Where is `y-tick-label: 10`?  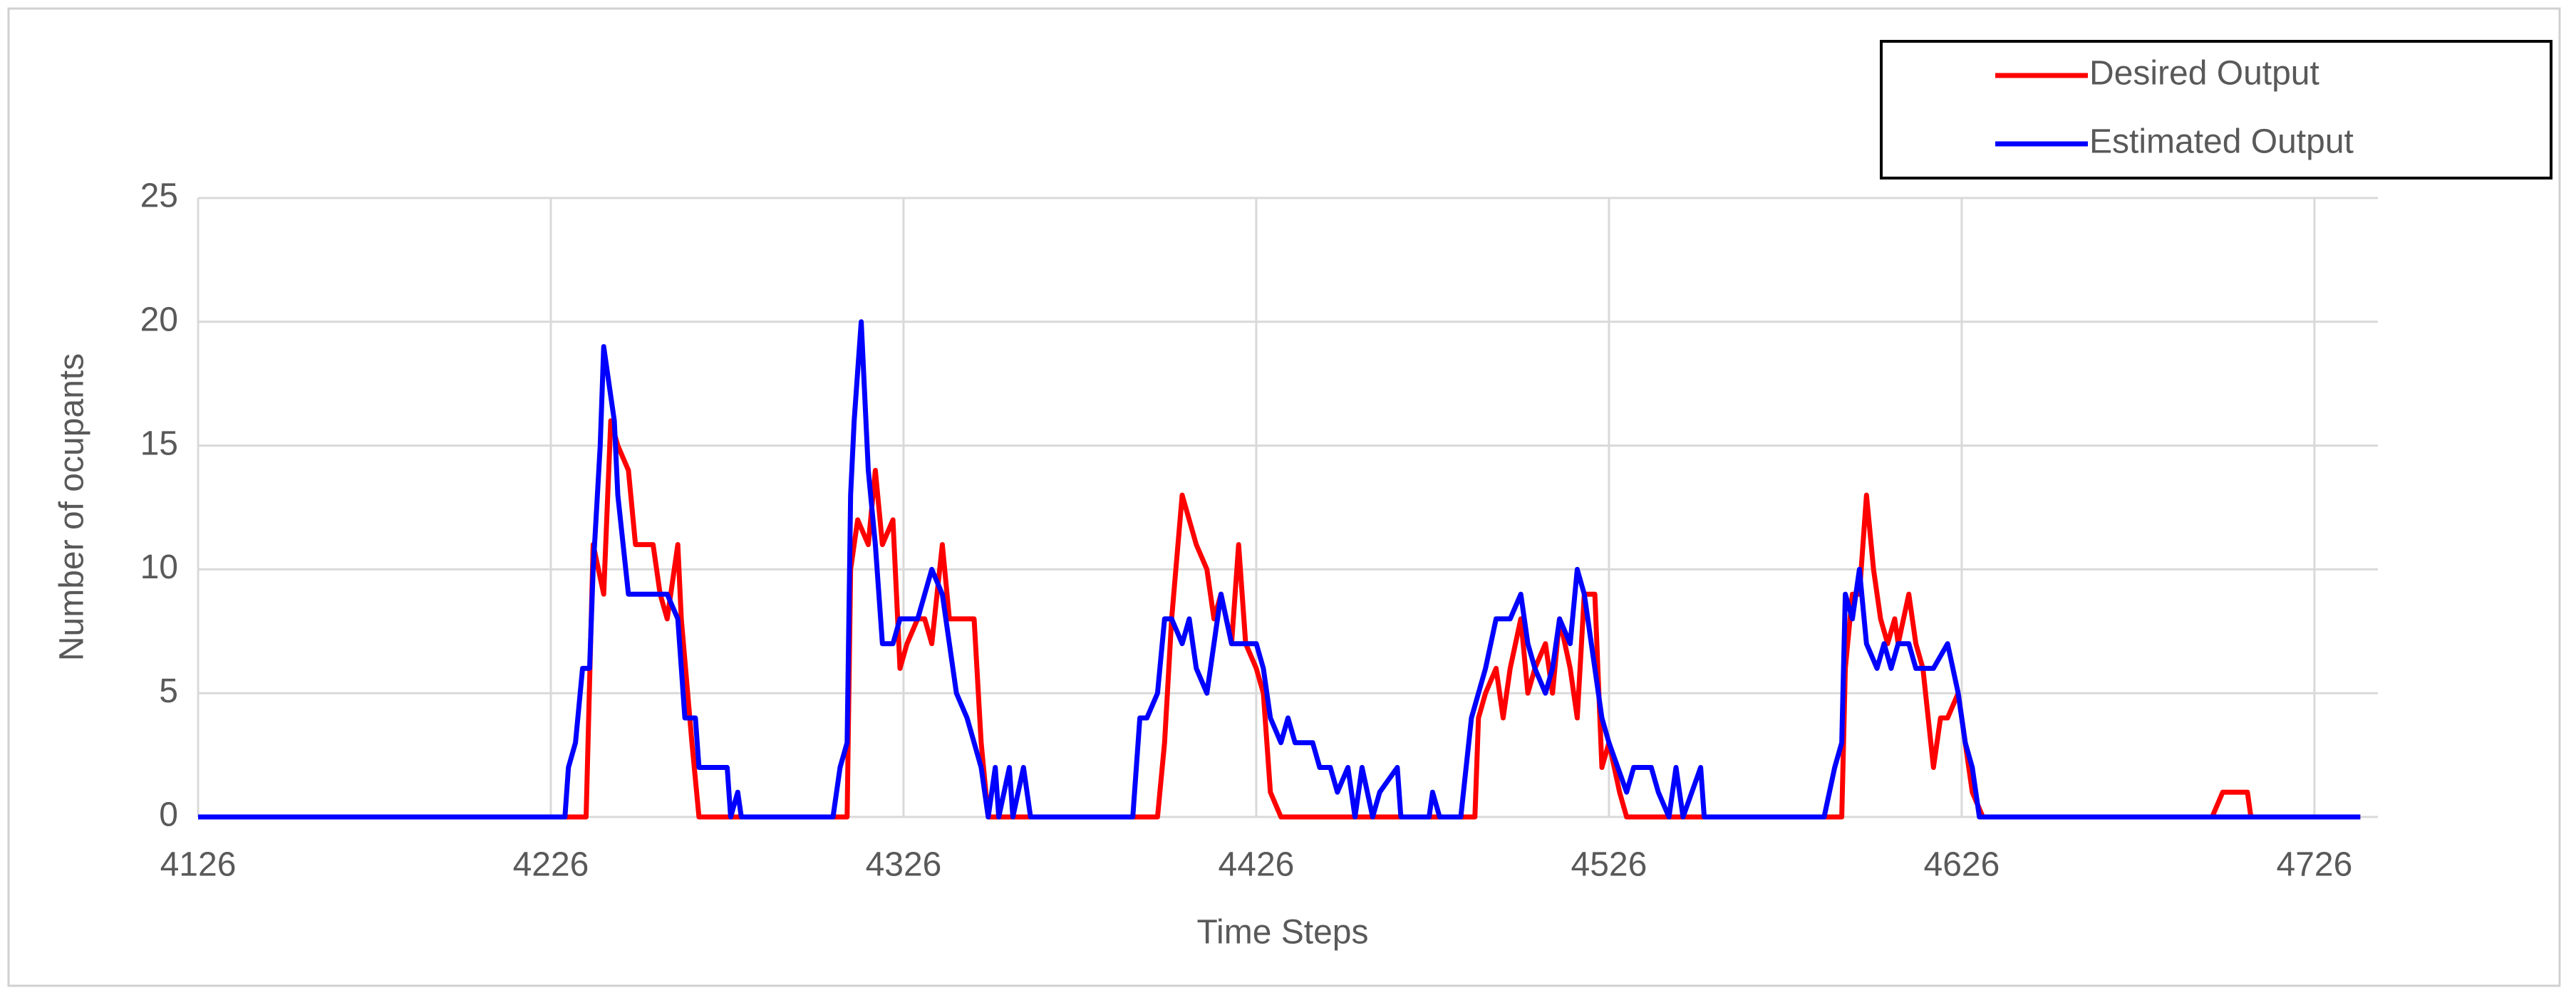 y-tick-label: 10 is located at coordinates (159, 567).